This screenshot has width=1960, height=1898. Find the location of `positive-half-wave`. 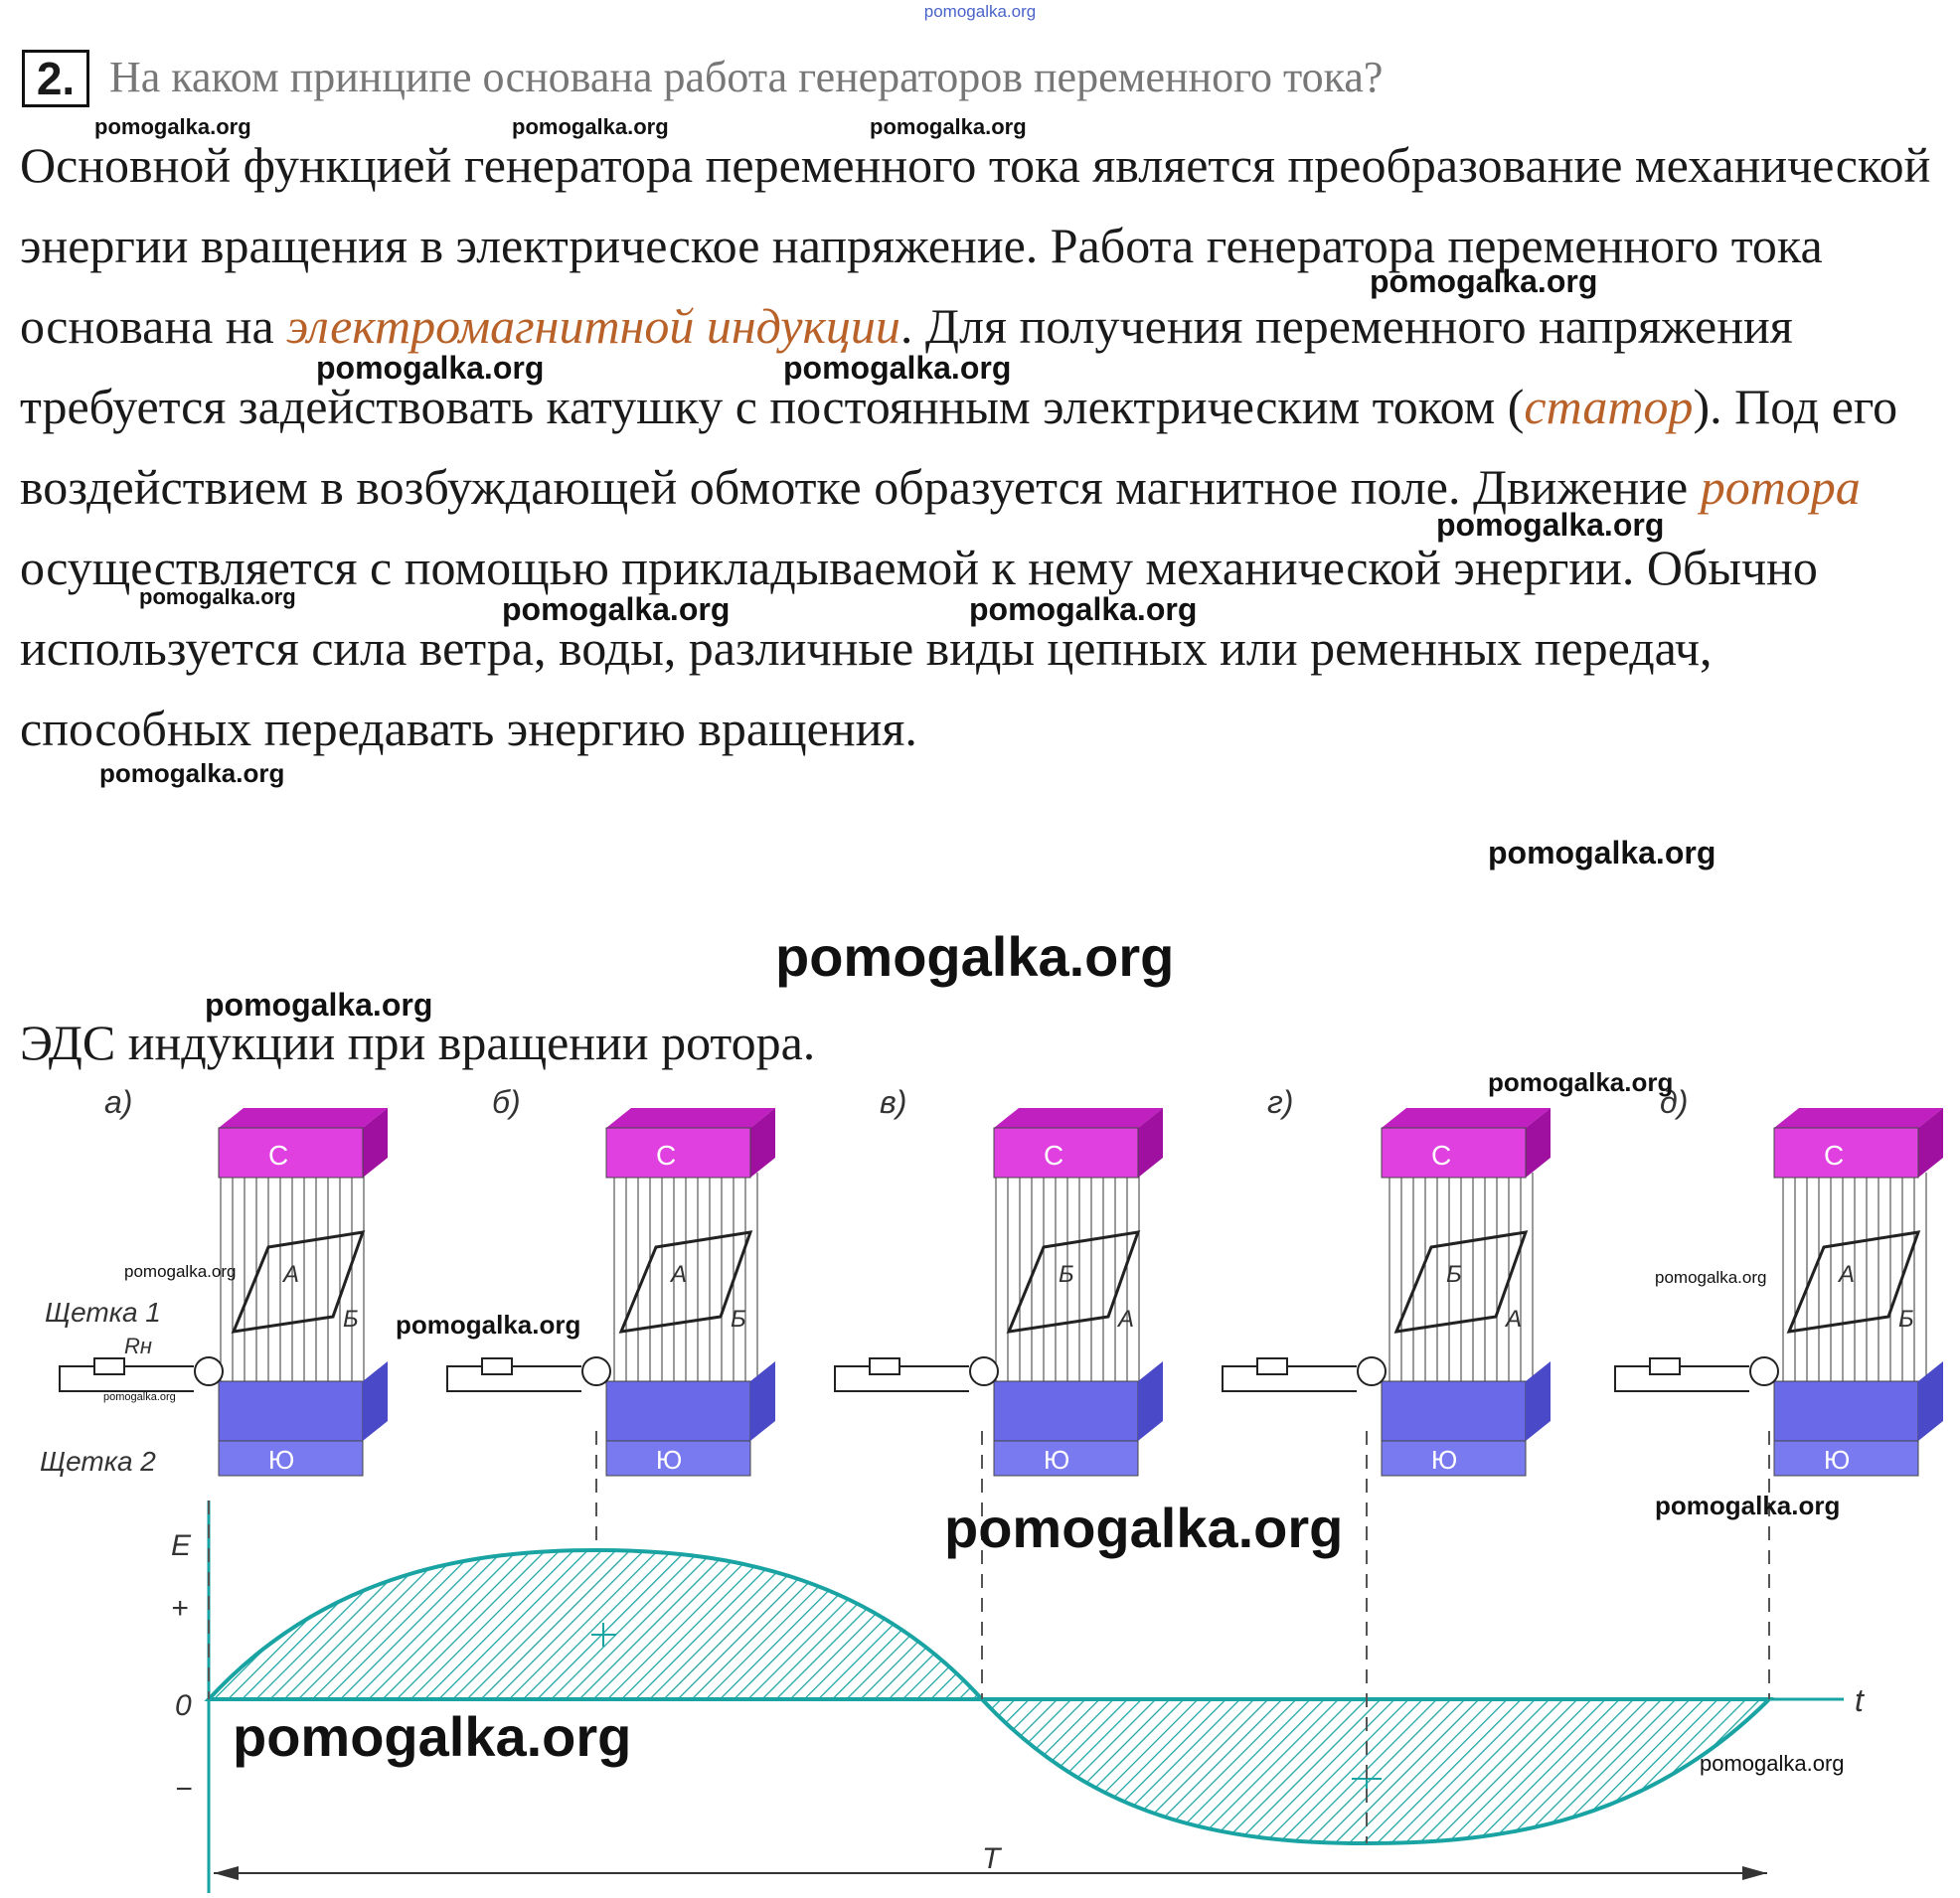

positive-half-wave is located at coordinates (596, 1624).